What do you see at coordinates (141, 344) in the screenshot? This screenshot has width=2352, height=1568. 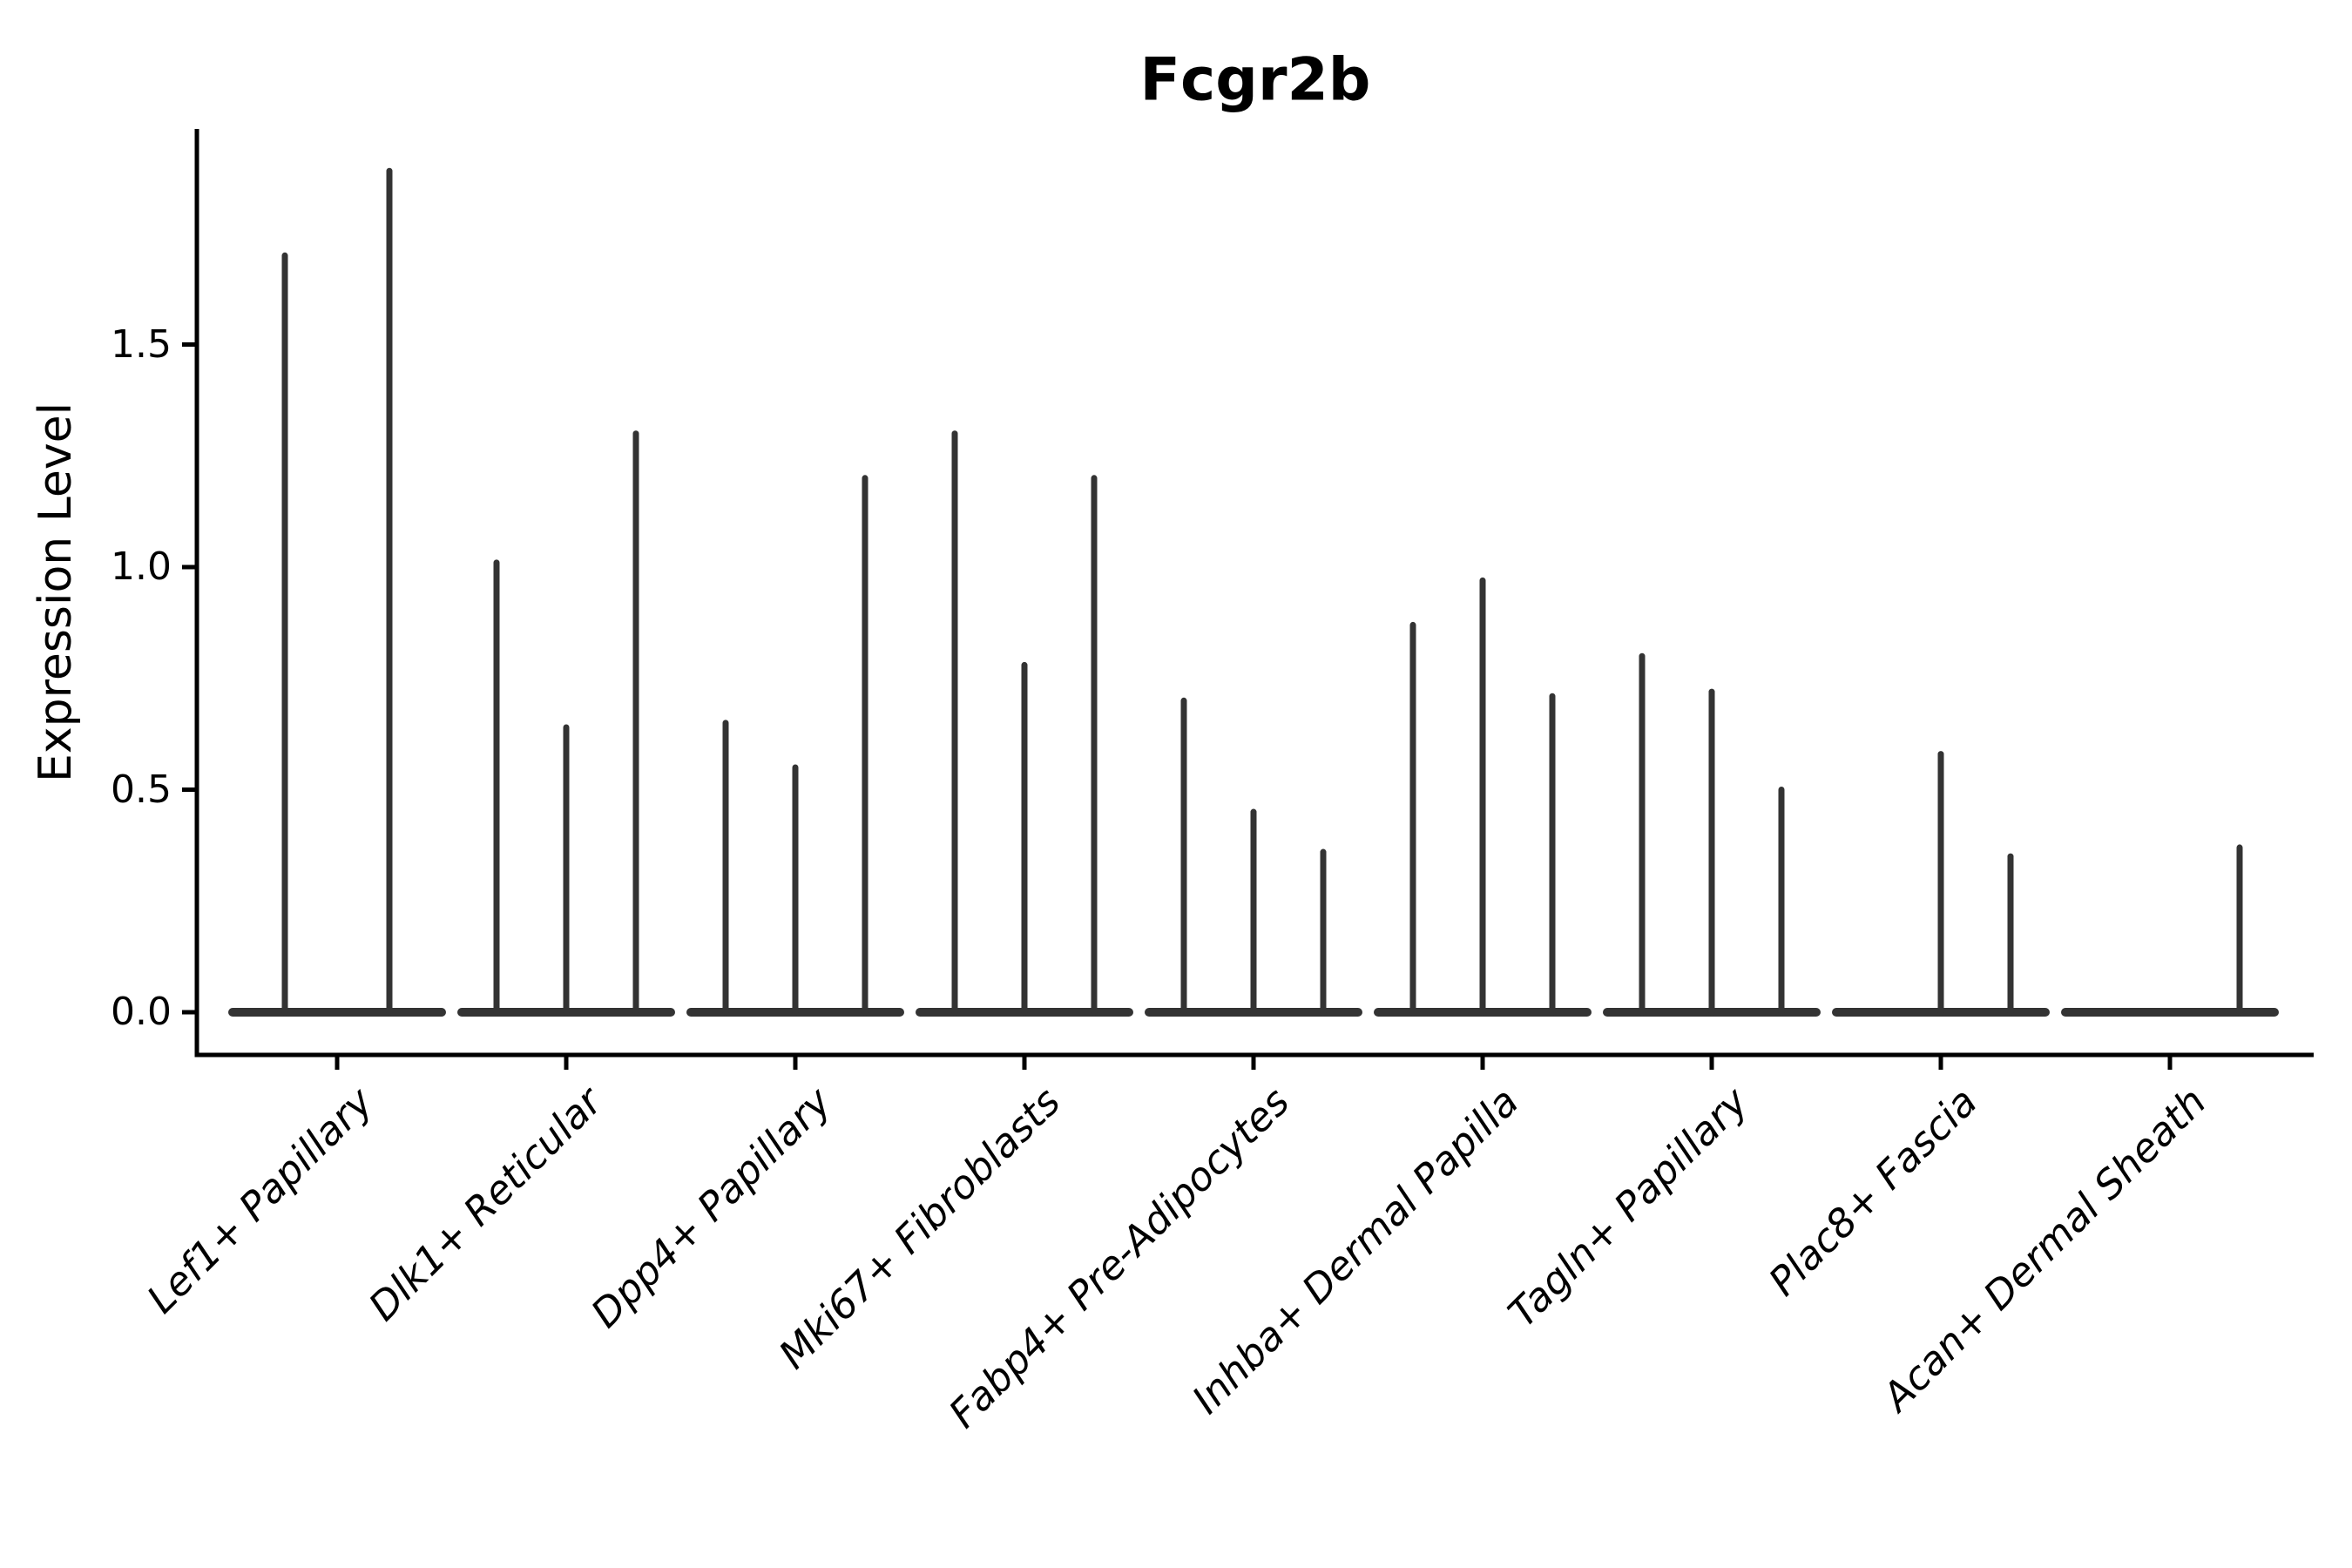 I see `y-tick-label: 1.5` at bounding box center [141, 344].